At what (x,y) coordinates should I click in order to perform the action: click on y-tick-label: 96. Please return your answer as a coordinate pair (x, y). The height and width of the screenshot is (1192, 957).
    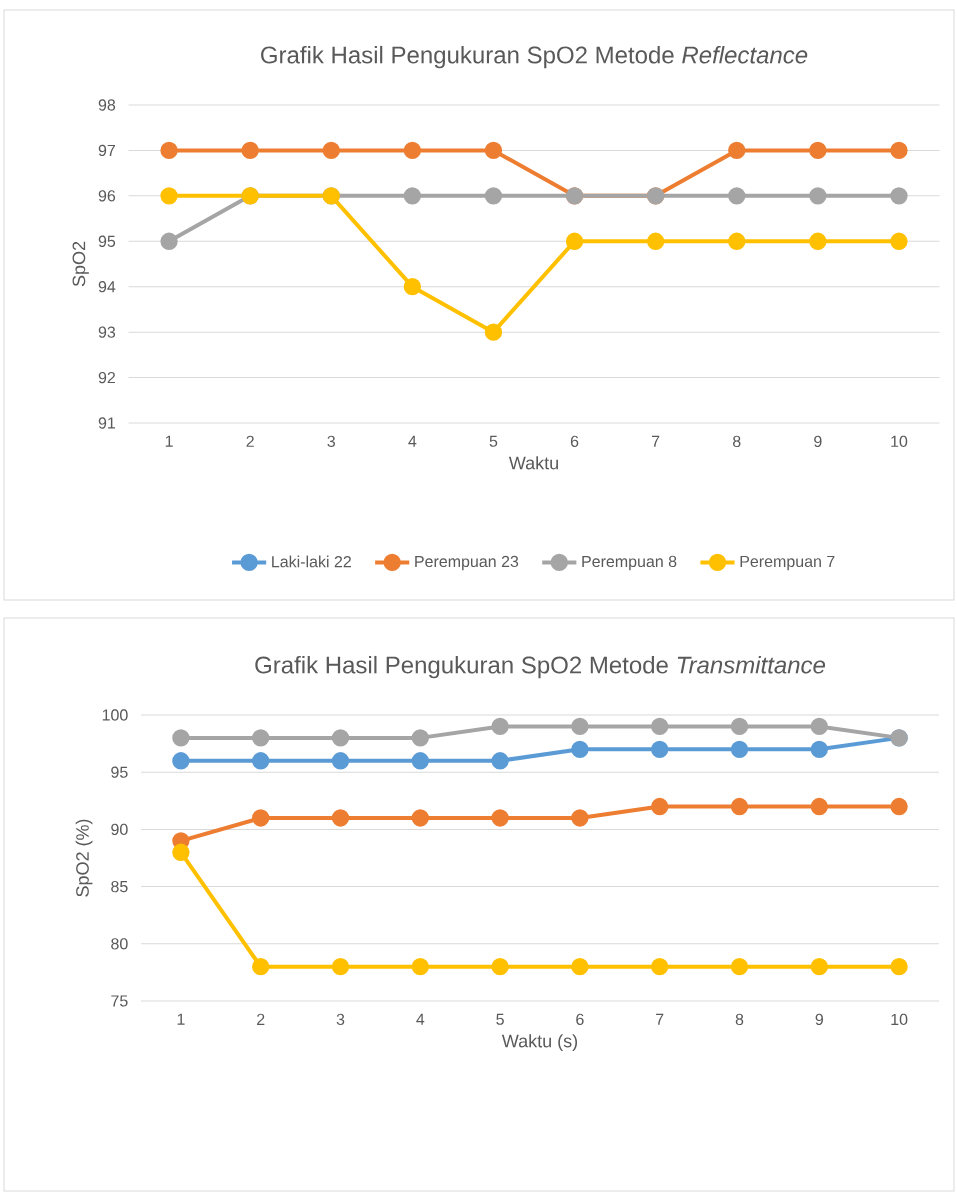
    Looking at the image, I should click on (107, 196).